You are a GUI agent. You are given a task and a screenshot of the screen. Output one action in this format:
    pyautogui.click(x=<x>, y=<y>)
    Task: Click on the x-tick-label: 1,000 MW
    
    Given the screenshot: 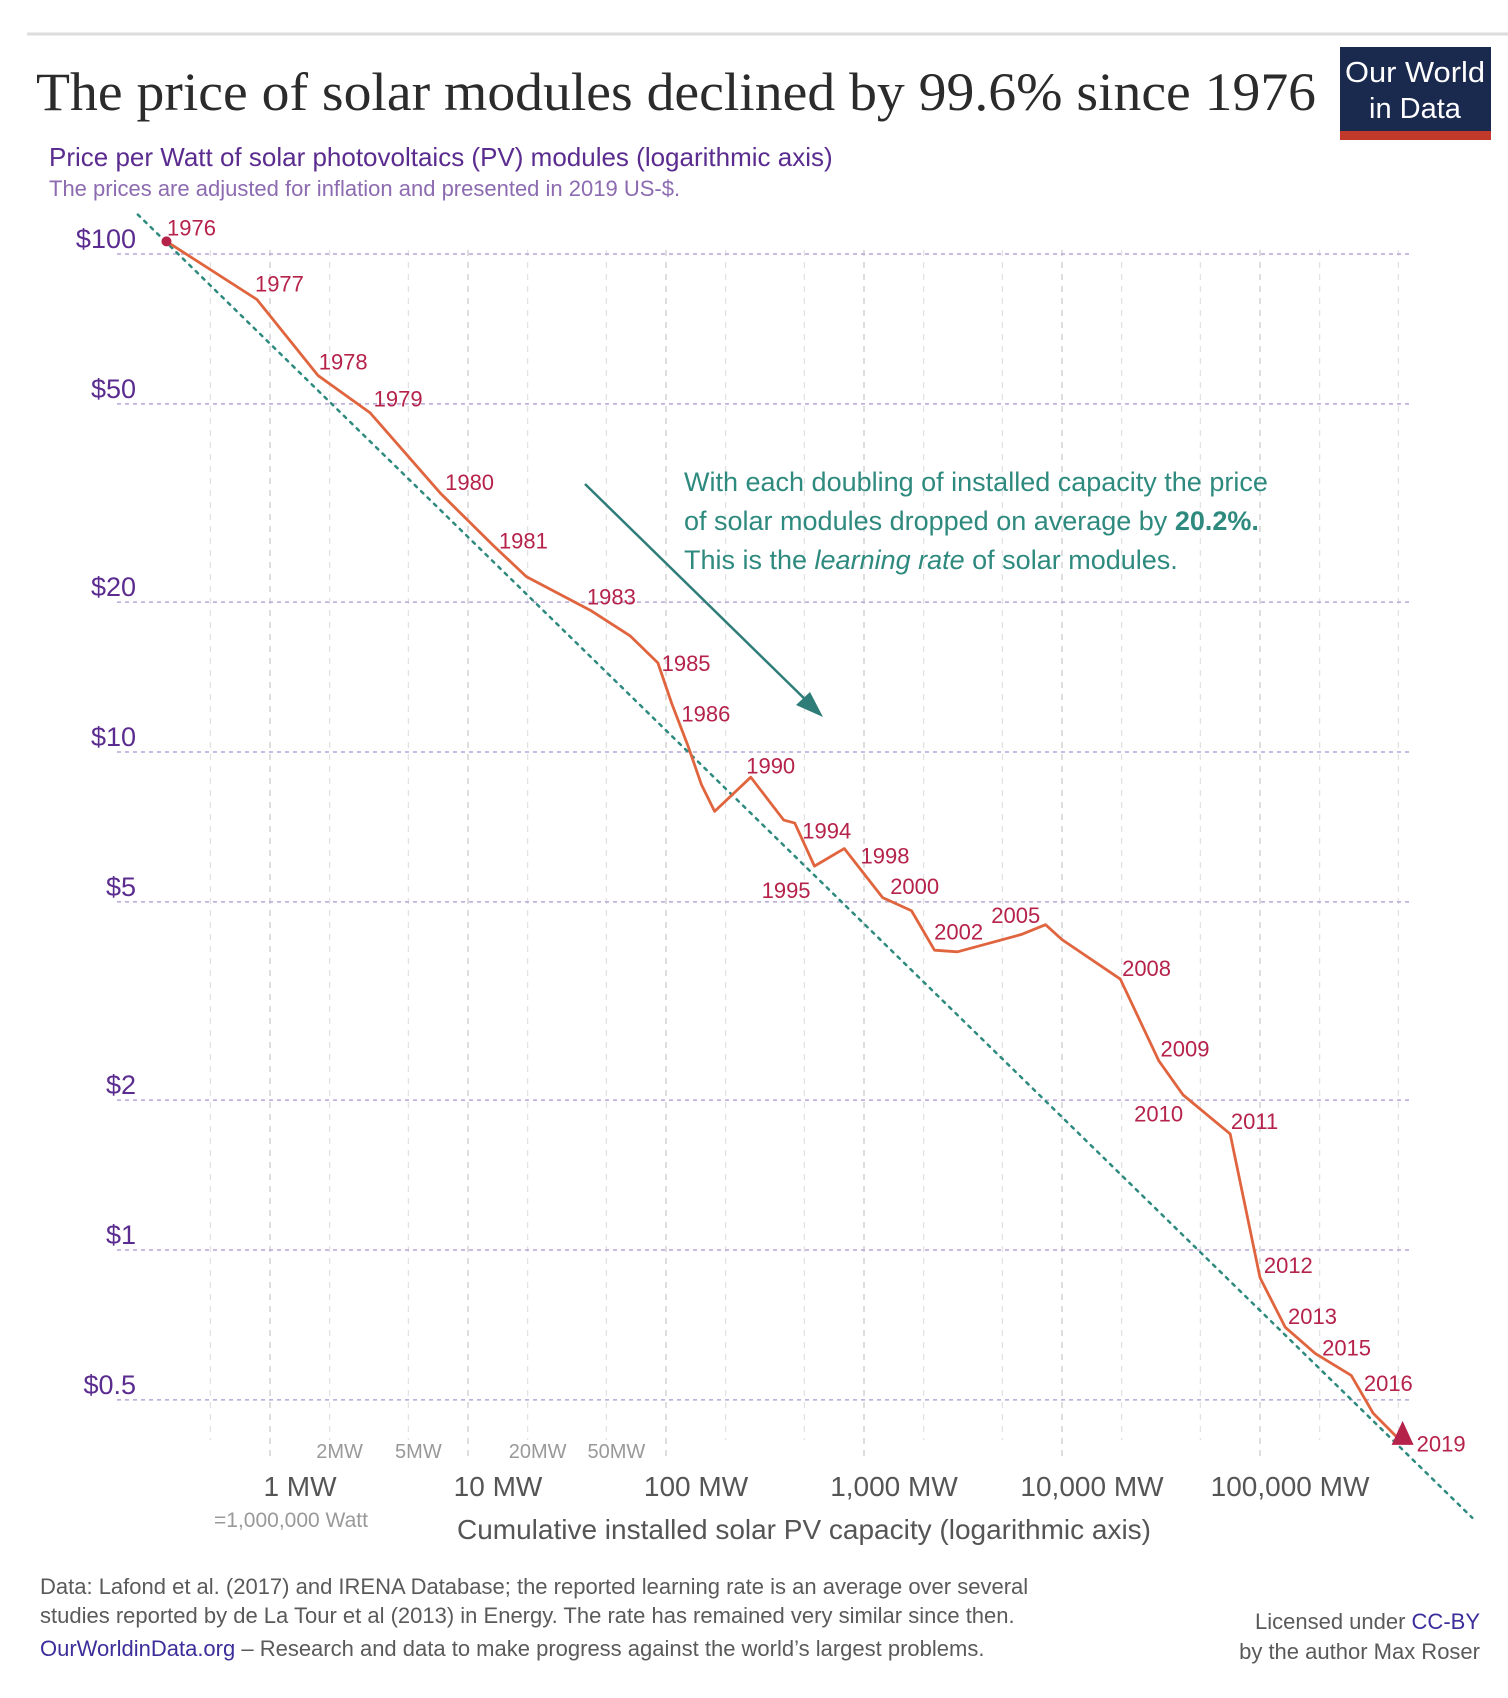 What is the action you would take?
    pyautogui.click(x=894, y=1486)
    